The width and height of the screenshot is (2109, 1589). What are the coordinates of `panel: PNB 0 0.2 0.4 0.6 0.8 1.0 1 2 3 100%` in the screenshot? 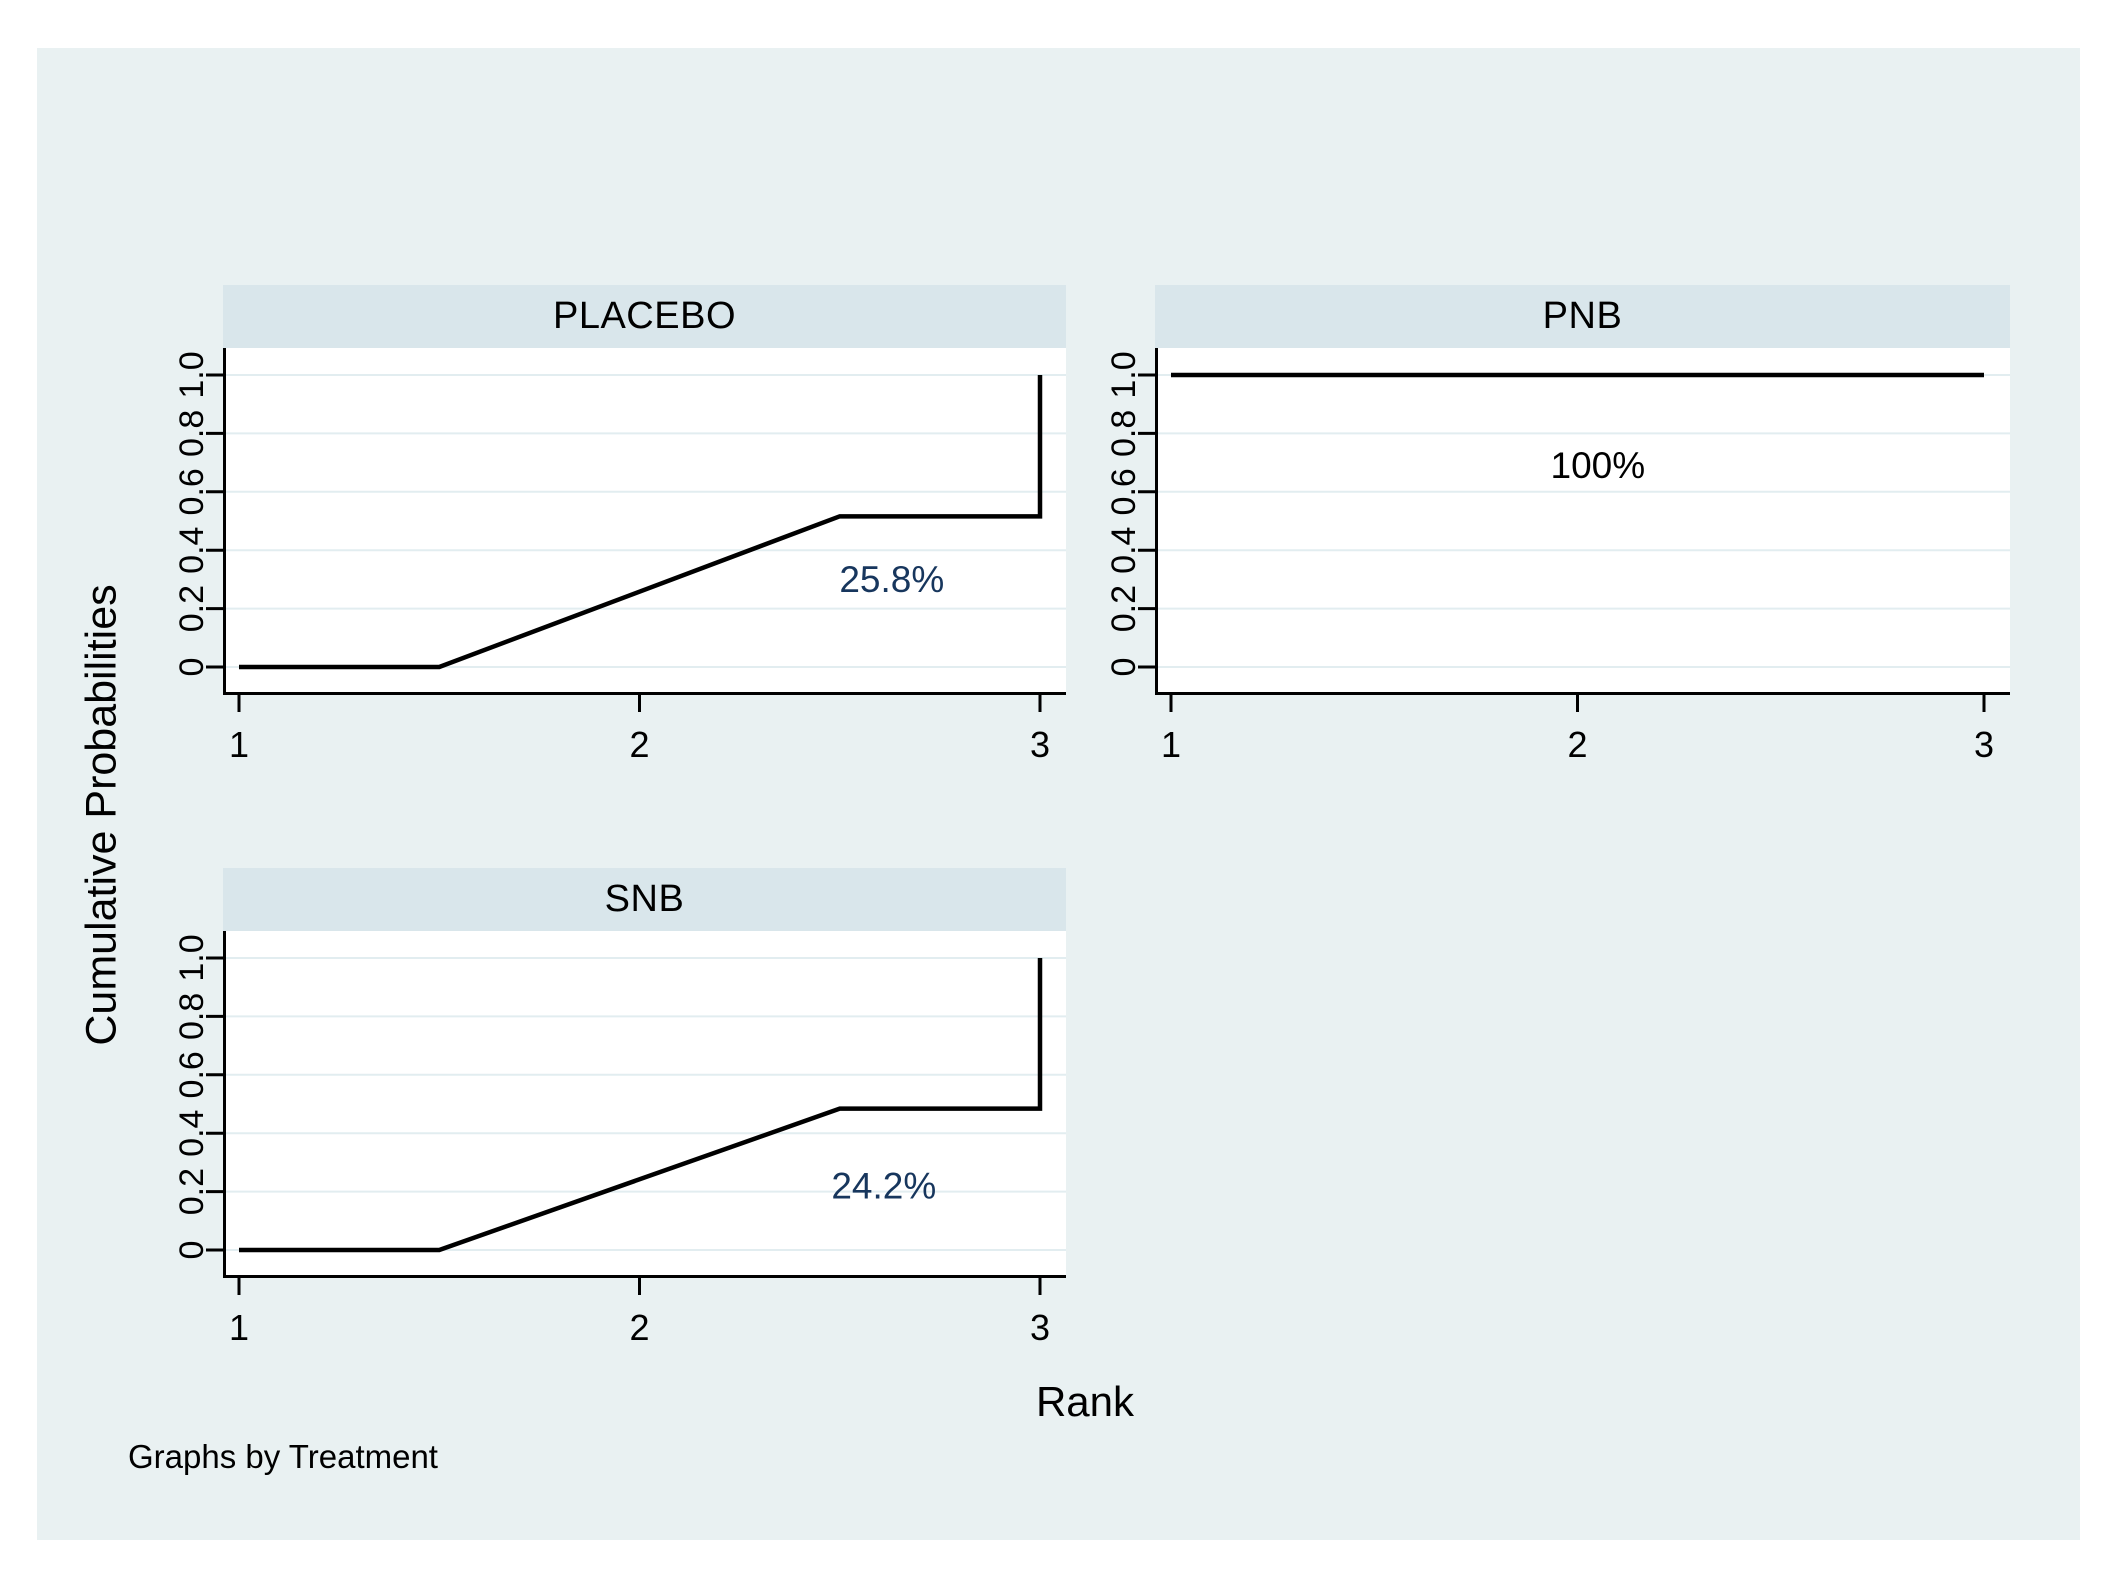 It's located at (1557, 535).